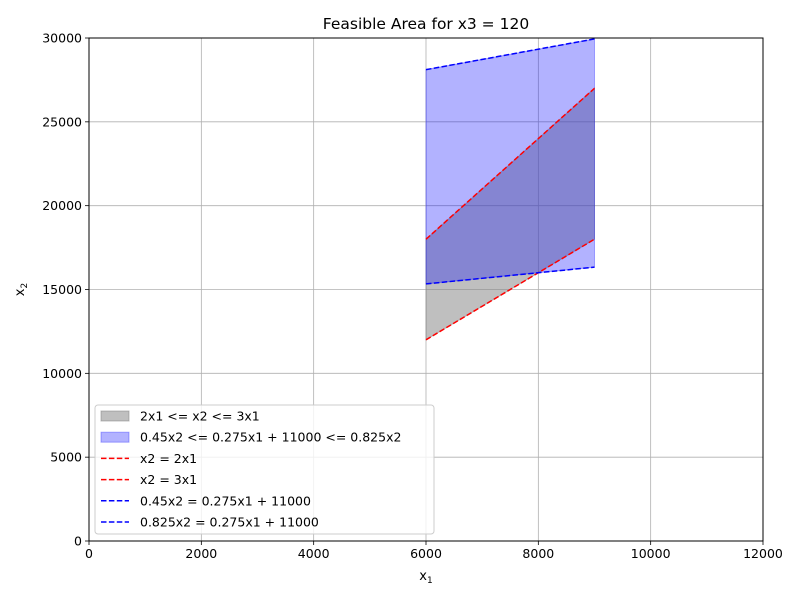  I want to click on legend-entry-label: x2 = 2x1, so click(168, 458).